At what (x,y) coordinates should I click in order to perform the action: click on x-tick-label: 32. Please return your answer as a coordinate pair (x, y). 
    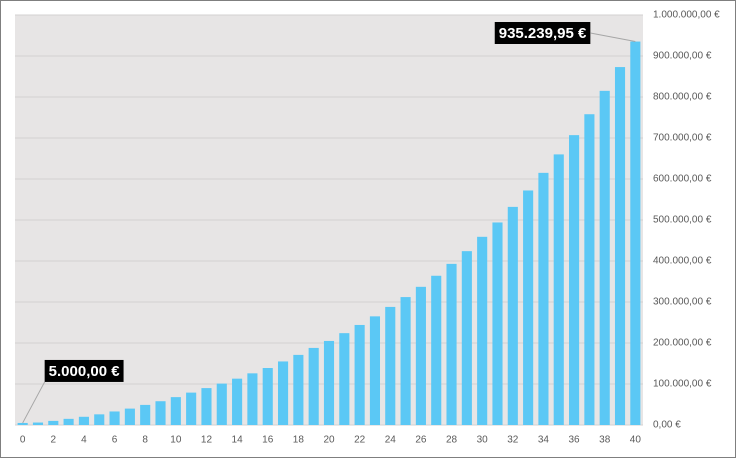
    Looking at the image, I should click on (513, 440).